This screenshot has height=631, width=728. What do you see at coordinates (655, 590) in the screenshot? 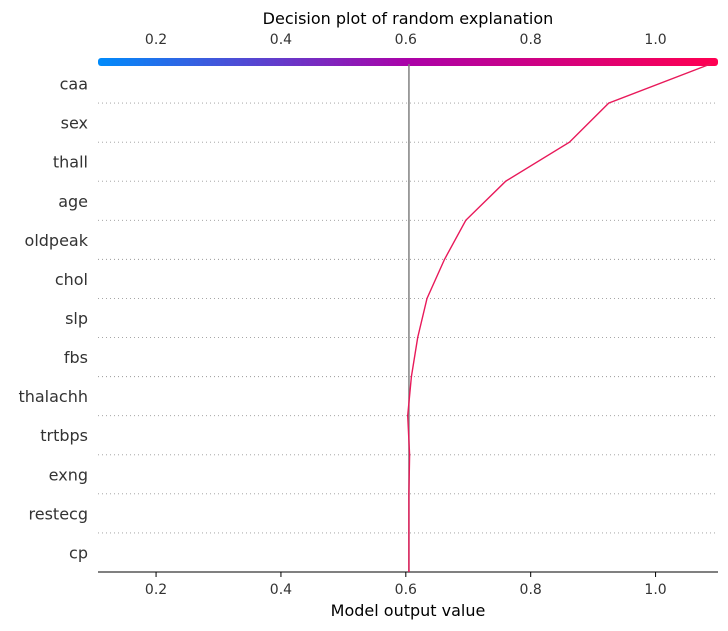
I see `x-tick-label: 1.0` at bounding box center [655, 590].